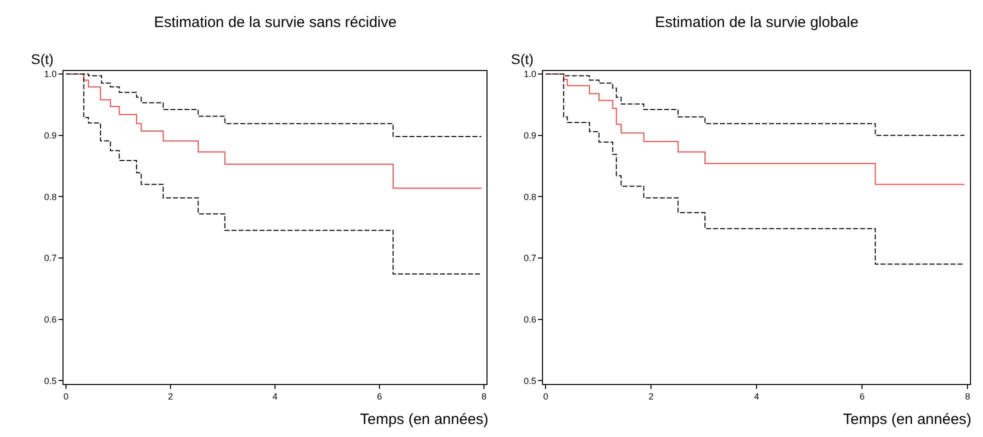 This screenshot has height=437, width=983. Describe the element at coordinates (275, 22) in the screenshot. I see `chart-title: Estimation de la survie sans récidive` at that location.